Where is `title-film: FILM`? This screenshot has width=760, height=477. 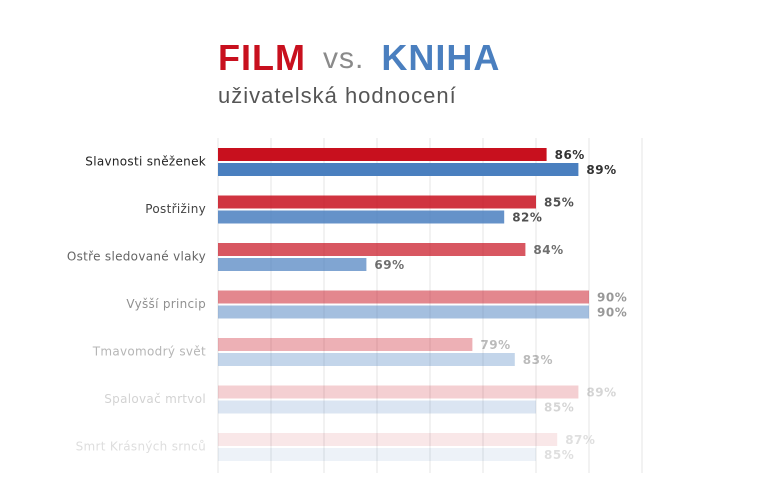 title-film: FILM is located at coordinates (262, 57).